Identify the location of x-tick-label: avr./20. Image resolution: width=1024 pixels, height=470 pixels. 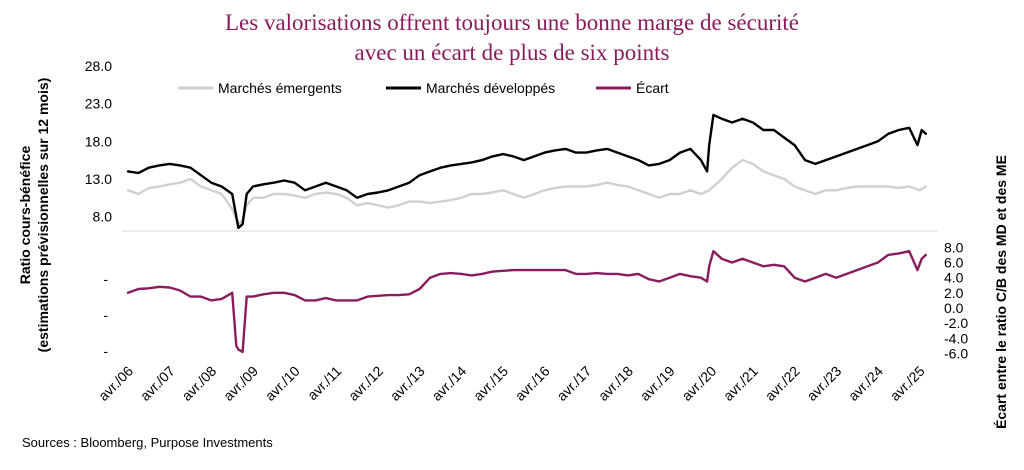
(698, 383).